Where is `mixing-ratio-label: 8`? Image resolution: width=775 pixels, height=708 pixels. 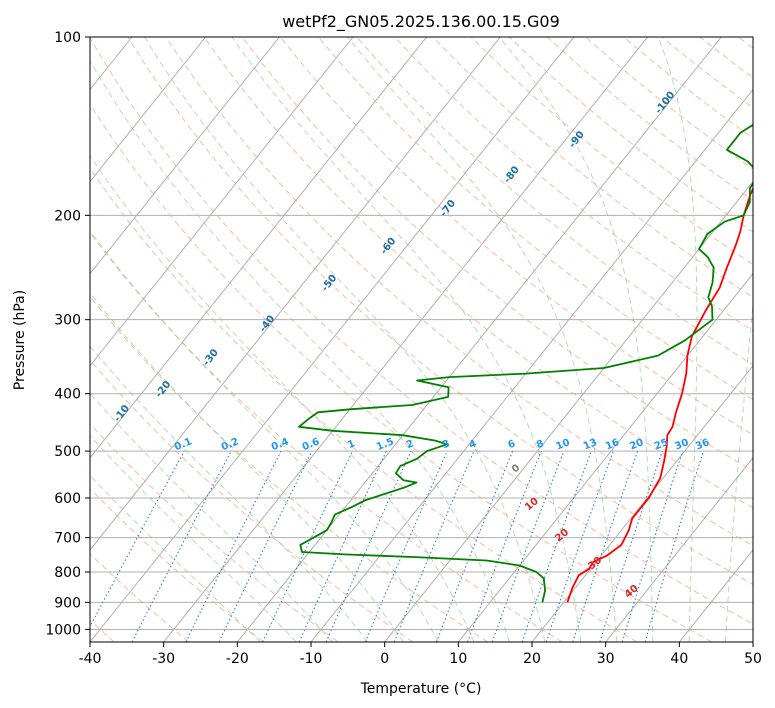
mixing-ratio-label: 8 is located at coordinates (540, 444).